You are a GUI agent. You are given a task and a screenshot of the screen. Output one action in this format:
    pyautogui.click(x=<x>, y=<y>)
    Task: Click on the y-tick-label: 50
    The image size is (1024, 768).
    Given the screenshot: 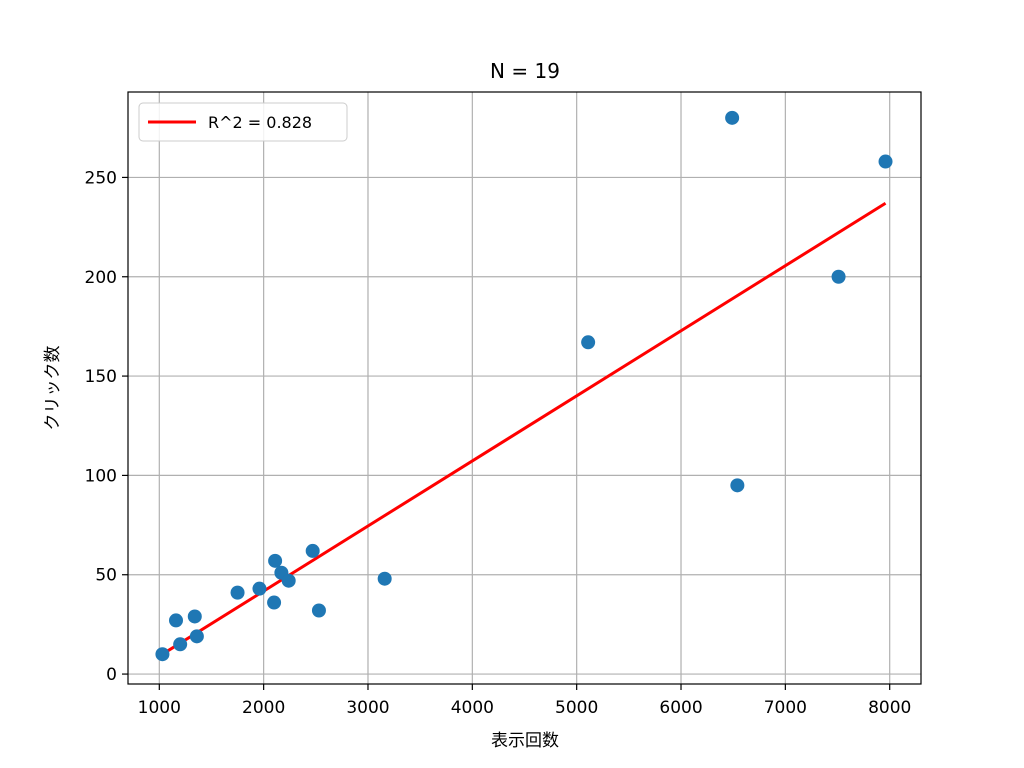 What is the action you would take?
    pyautogui.click(x=106, y=576)
    